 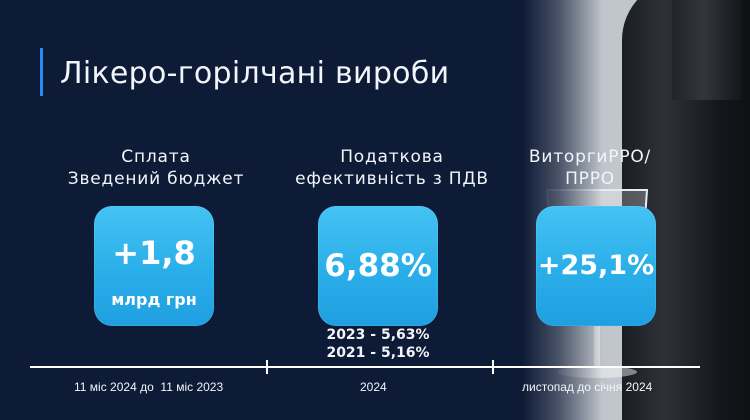 What do you see at coordinates (154, 253) in the screenshot?
I see `metric-value: +1,8` at bounding box center [154, 253].